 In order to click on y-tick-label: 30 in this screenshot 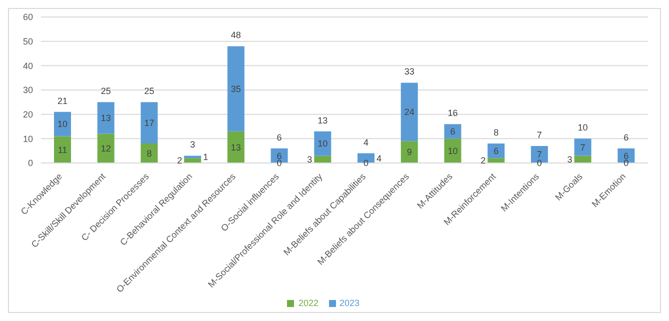, I will do `click(27, 90)`.